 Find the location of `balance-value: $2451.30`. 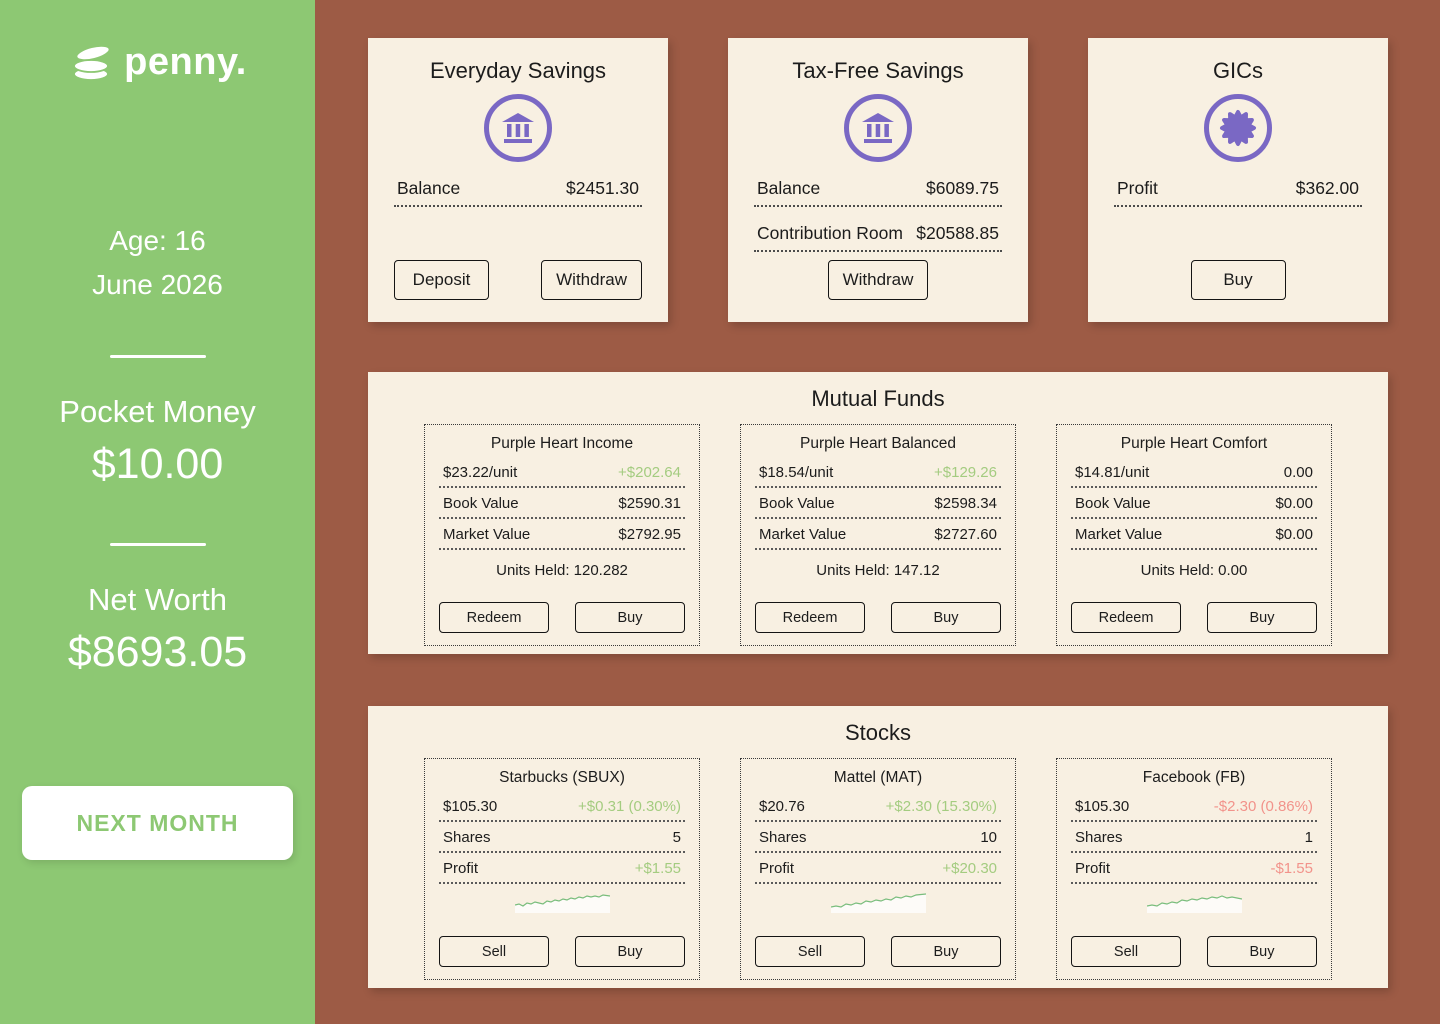

balance-value: $2451.30 is located at coordinates (602, 188).